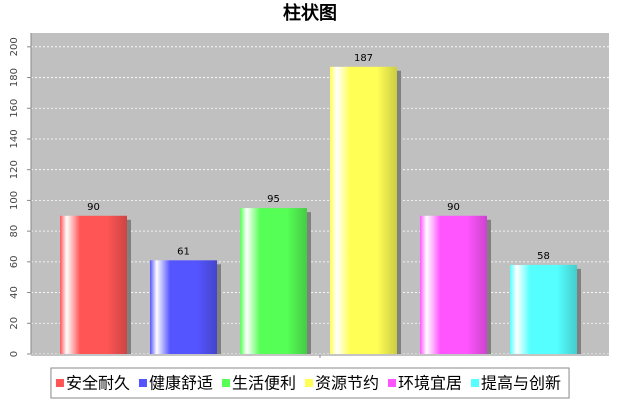 The image size is (620, 400). What do you see at coordinates (14, 169) in the screenshot?
I see `y-tick-label: 120` at bounding box center [14, 169].